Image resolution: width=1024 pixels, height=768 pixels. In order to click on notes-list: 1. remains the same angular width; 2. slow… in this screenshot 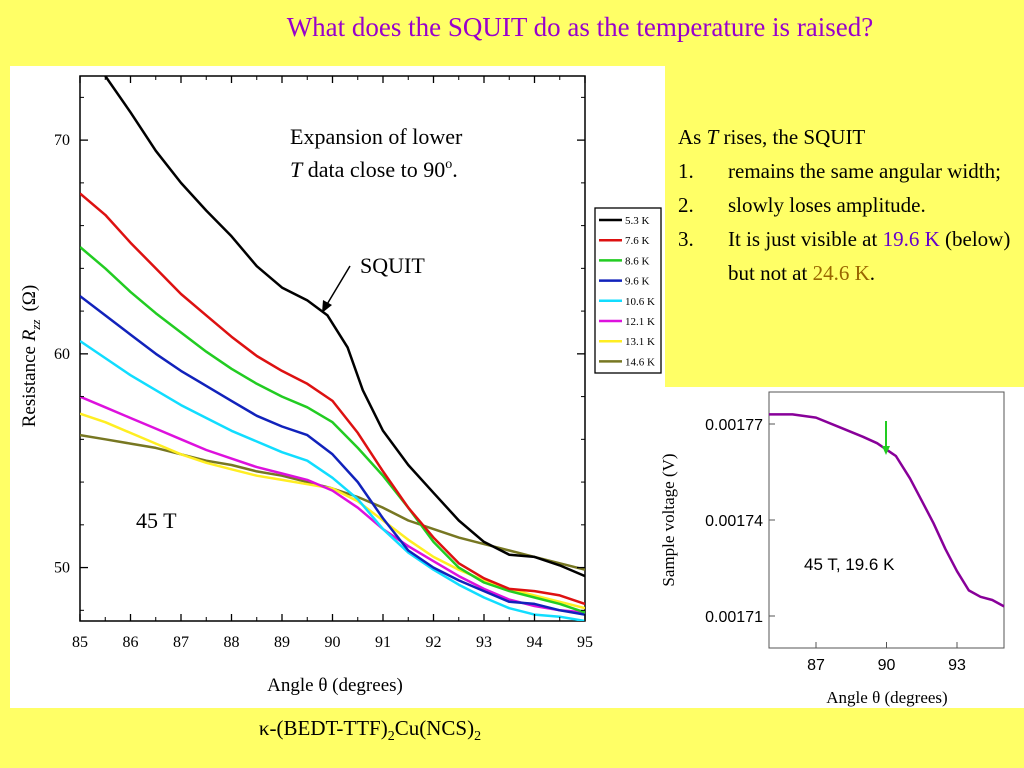, I will do `click(850, 222)`.